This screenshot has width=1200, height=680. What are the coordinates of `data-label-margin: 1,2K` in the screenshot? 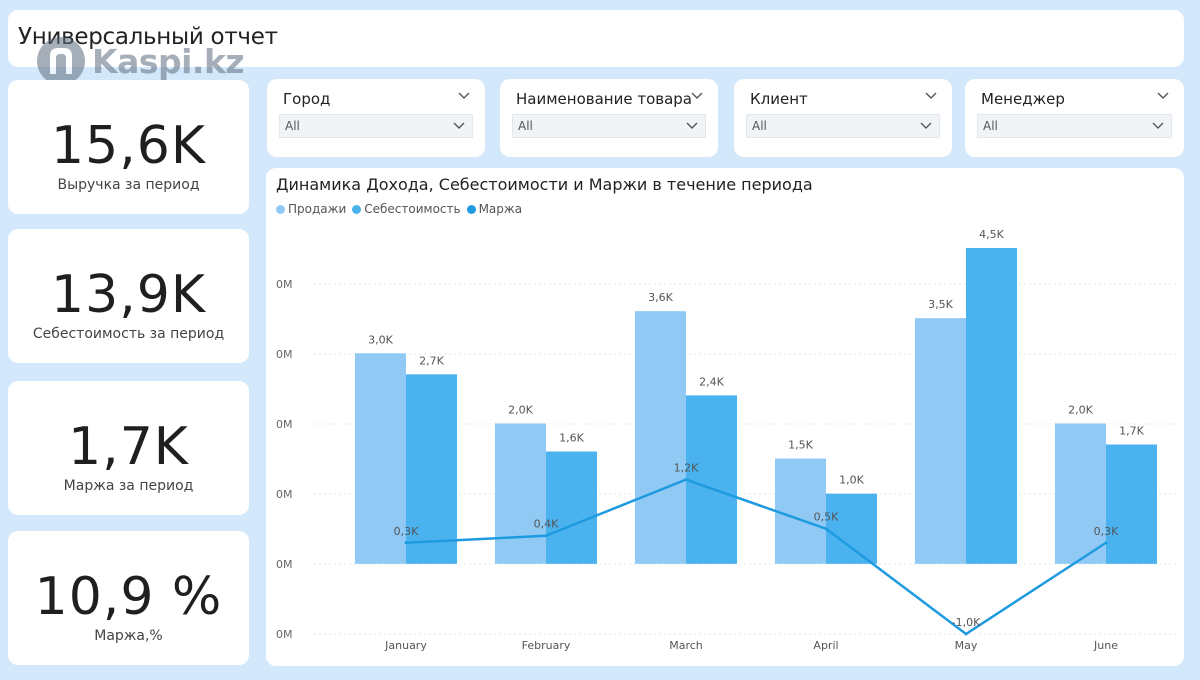 It's located at (686, 468).